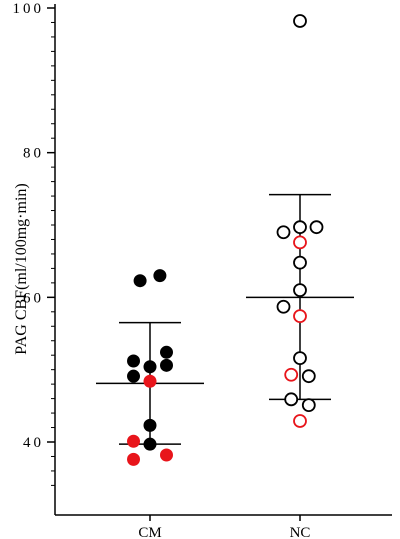 The image size is (400, 539). What do you see at coordinates (29, 9) in the screenshot?
I see `y-tick-label: 100` at bounding box center [29, 9].